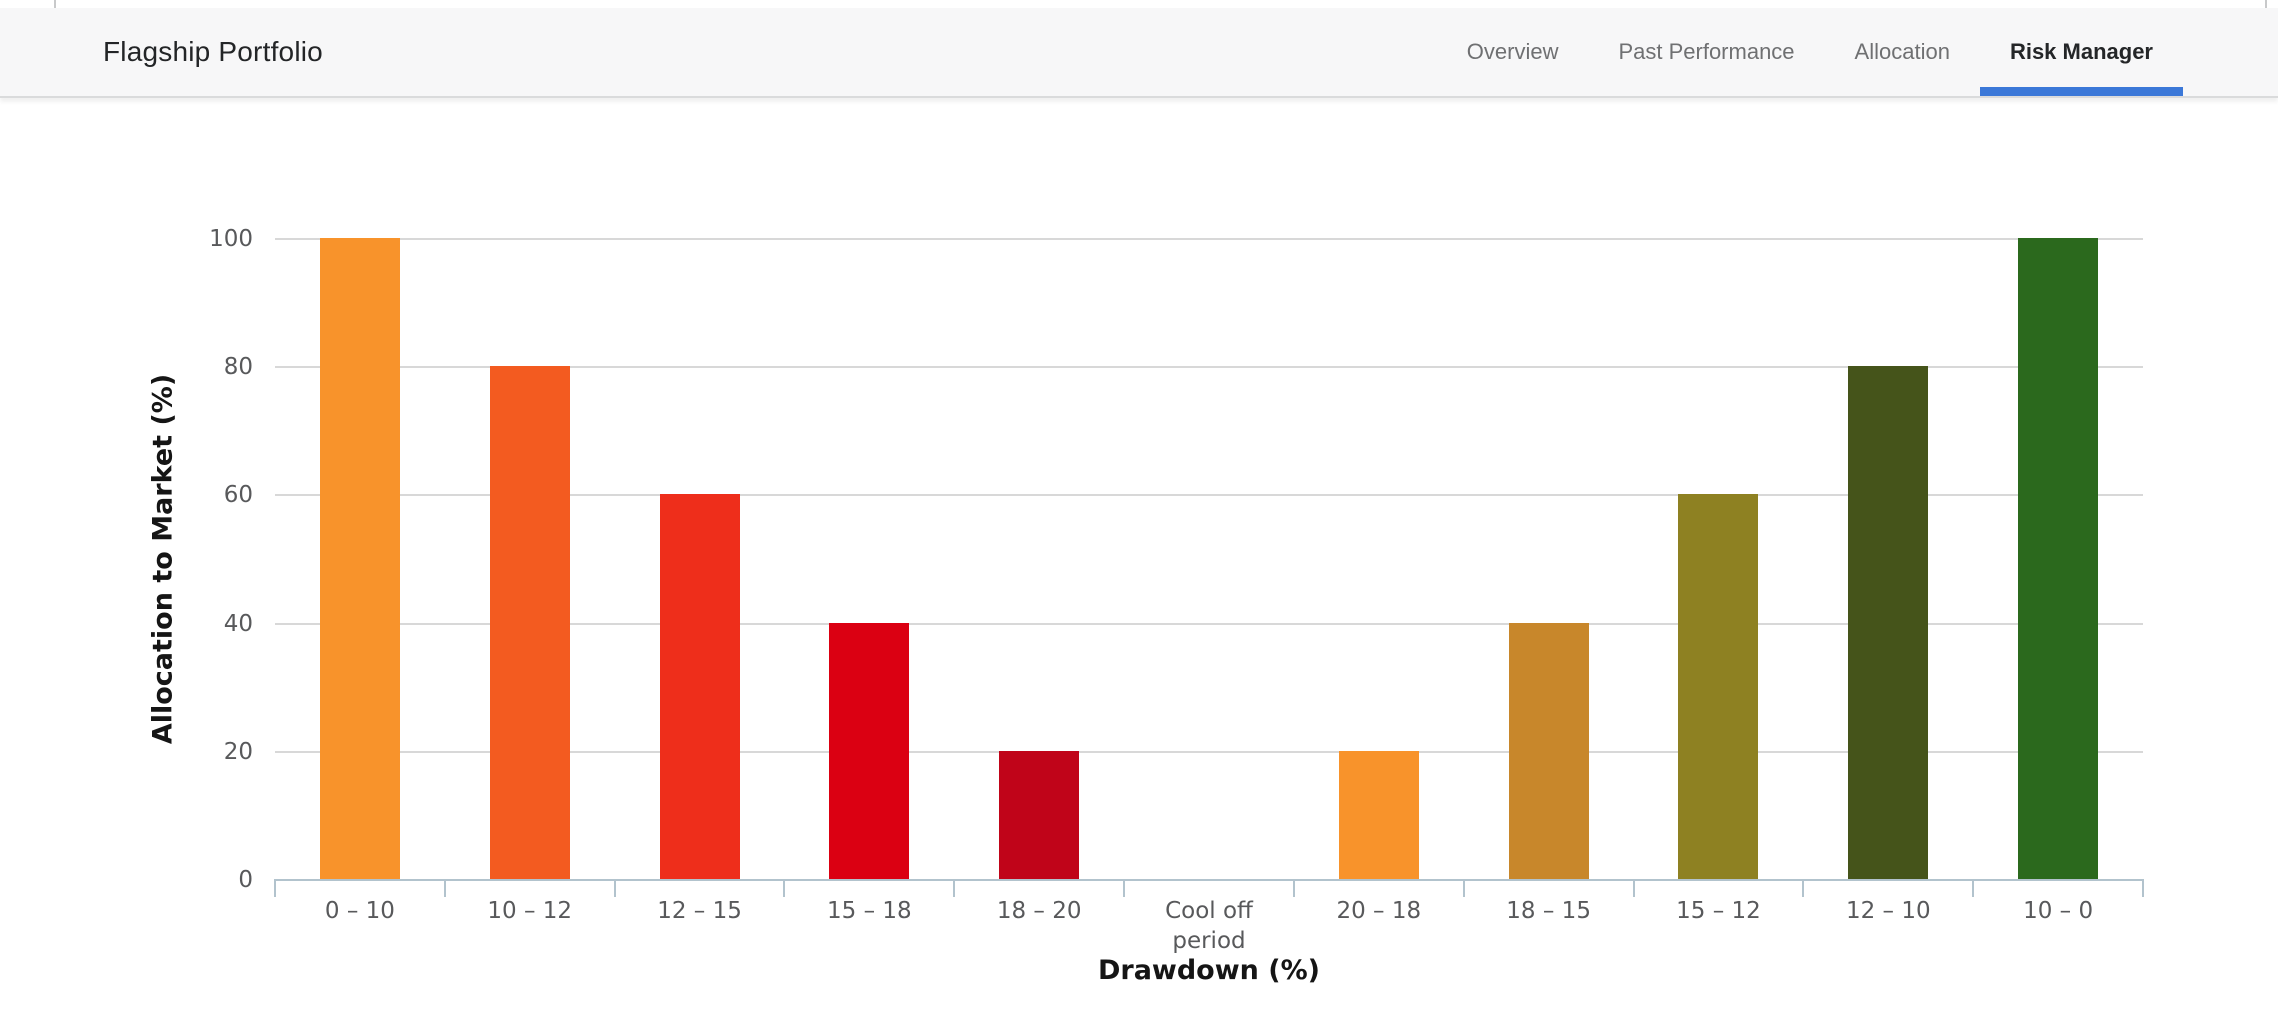 Image resolution: width=2278 pixels, height=1018 pixels. Describe the element at coordinates (2058, 911) in the screenshot. I see `x-tick-label: 10 – 0` at that location.